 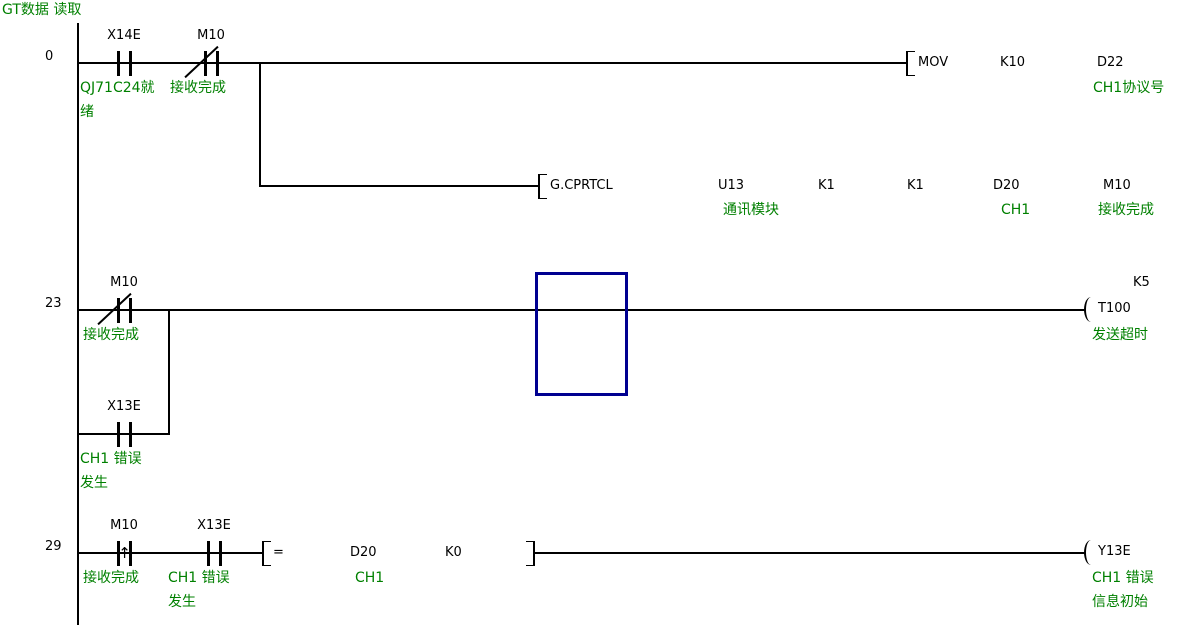 What do you see at coordinates (731, 185) in the screenshot?
I see `operand-1: U13` at bounding box center [731, 185].